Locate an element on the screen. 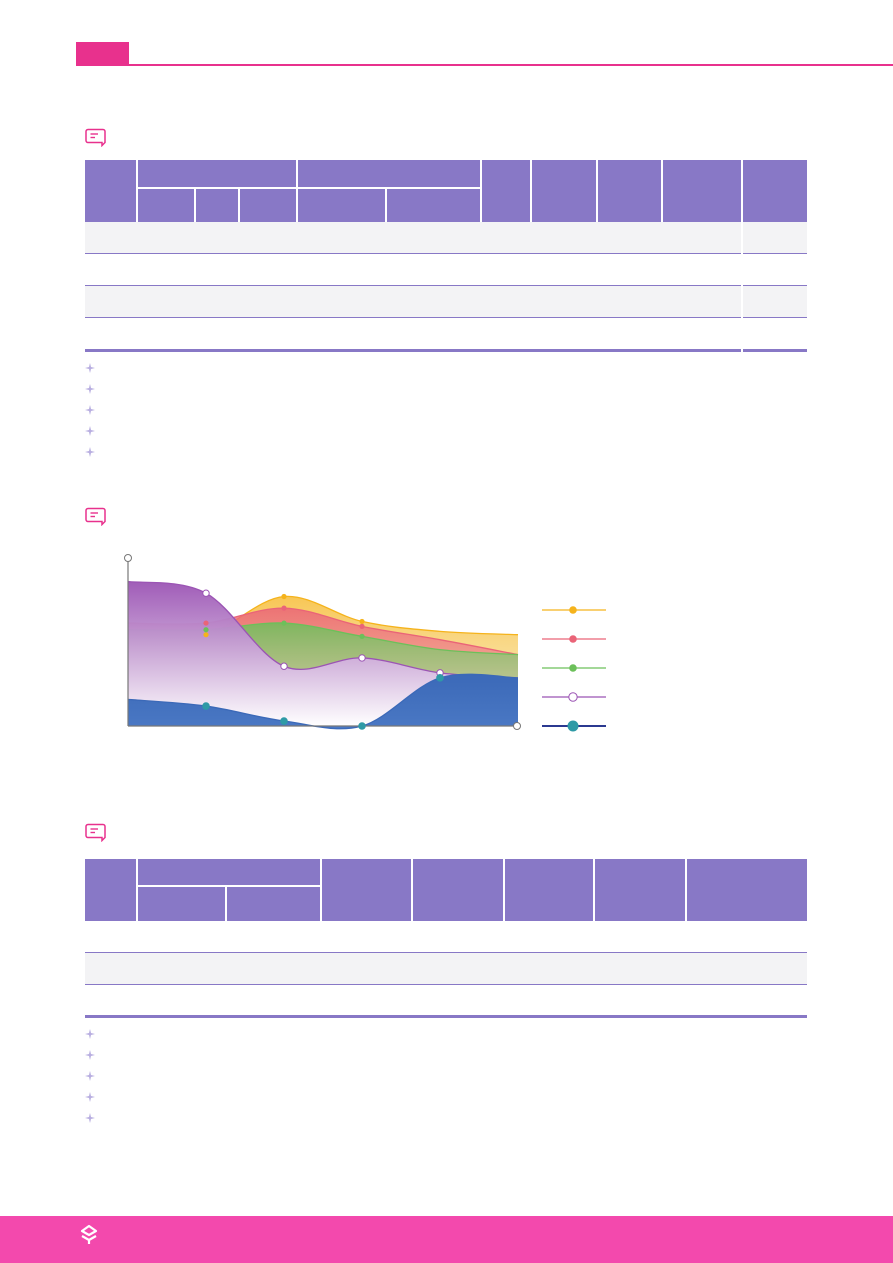 This screenshot has width=893, height=1263. table-2-header-group is located at coordinates (229, 872).